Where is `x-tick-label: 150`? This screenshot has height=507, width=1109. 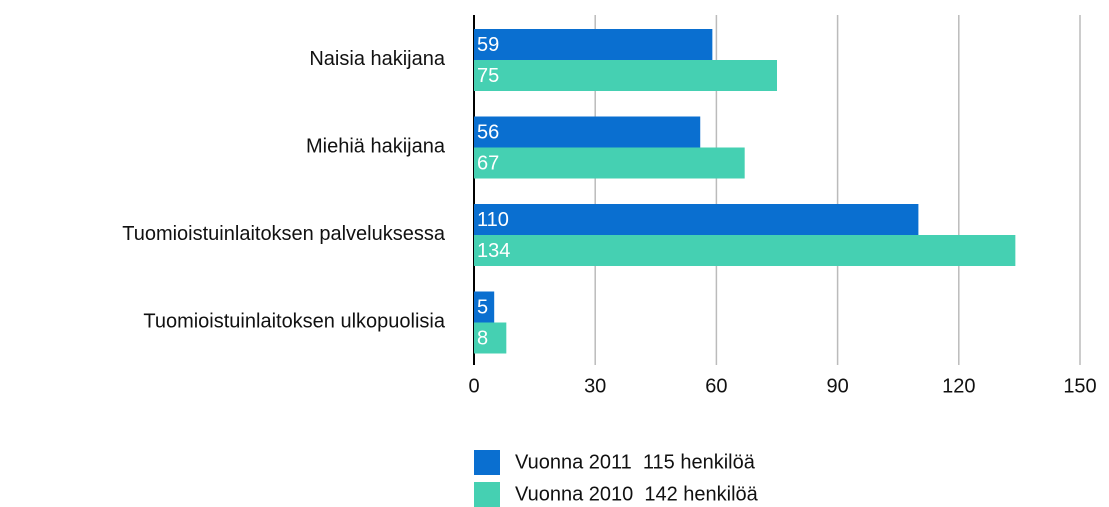 x-tick-label: 150 is located at coordinates (1079, 386).